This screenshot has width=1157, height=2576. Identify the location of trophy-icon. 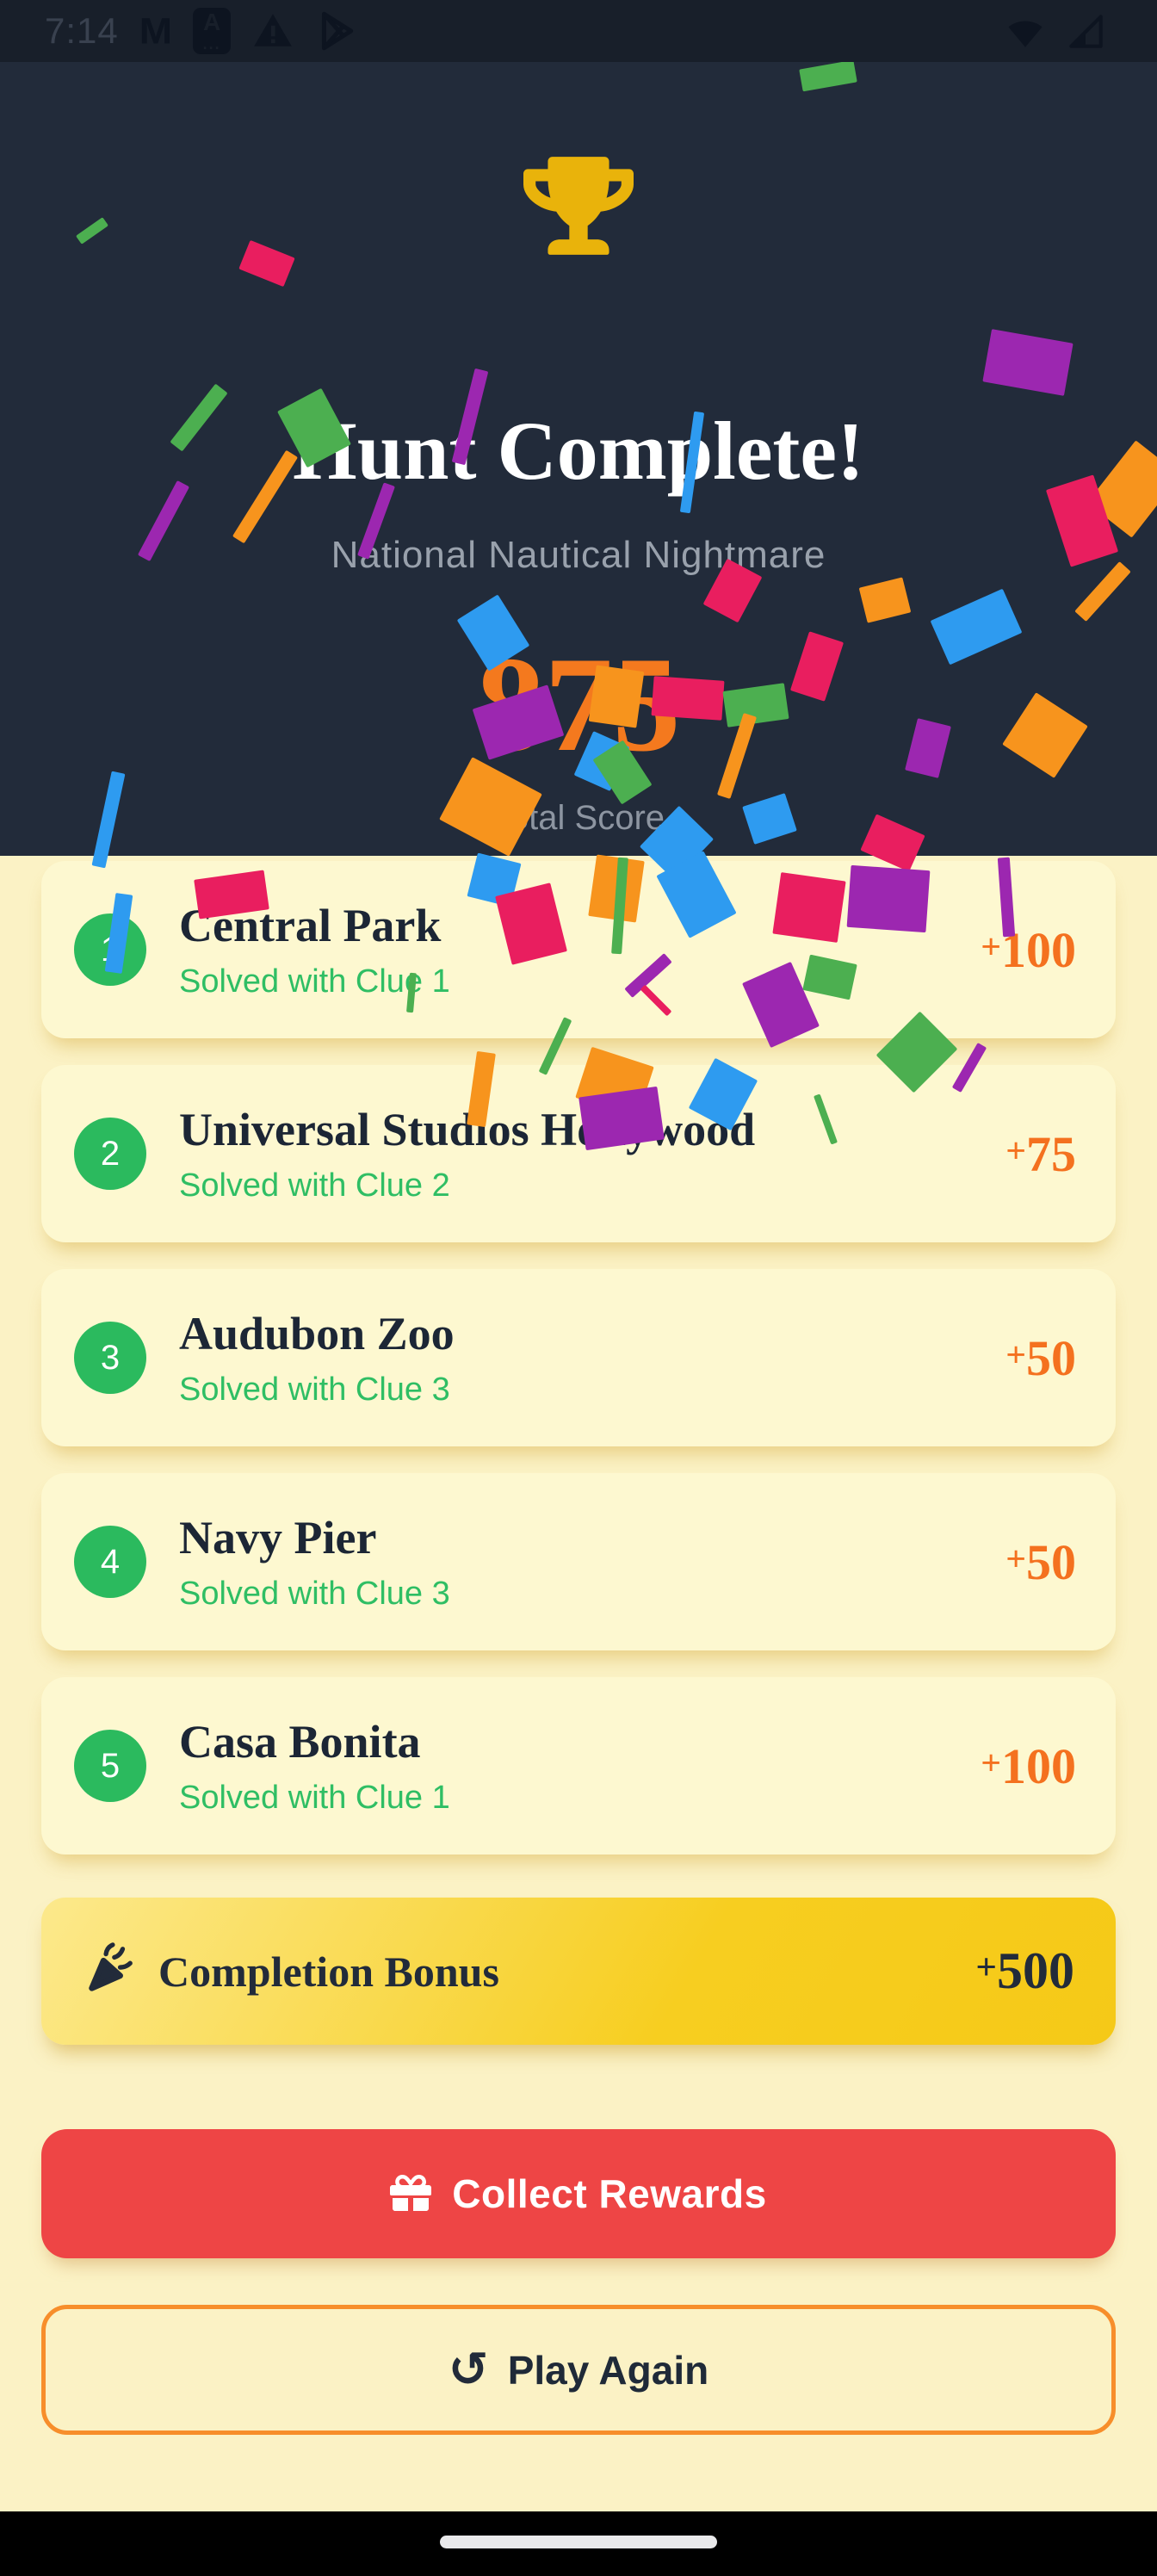
(579, 208).